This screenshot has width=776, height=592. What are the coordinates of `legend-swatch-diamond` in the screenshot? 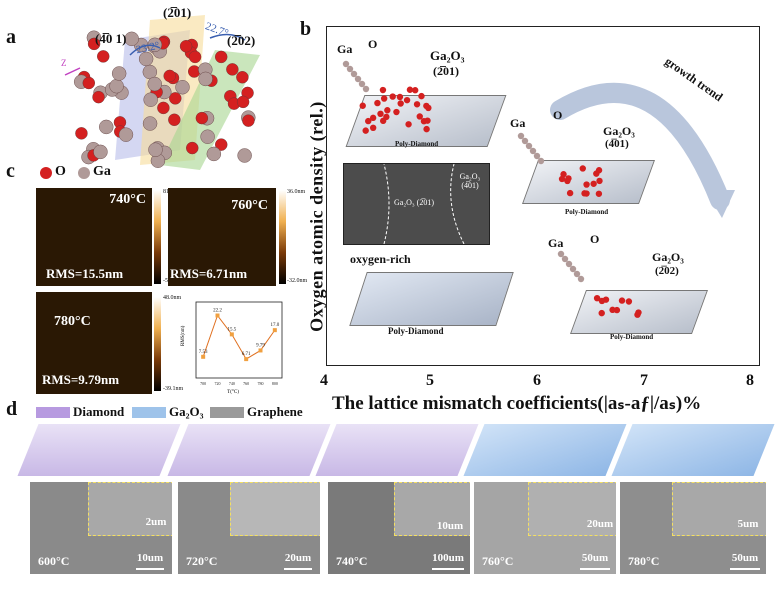 It's located at (53, 412).